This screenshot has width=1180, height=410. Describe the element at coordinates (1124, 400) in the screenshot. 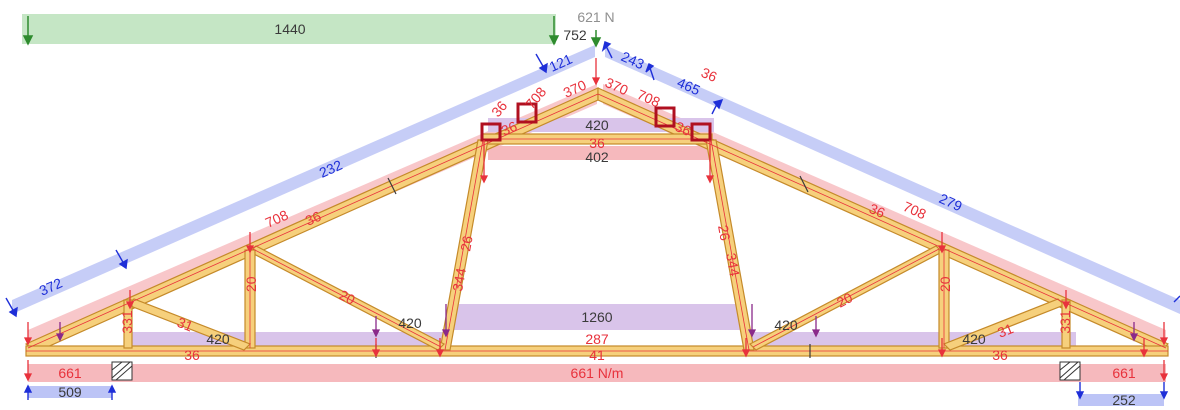

I see `right-reaction-value: 252` at that location.